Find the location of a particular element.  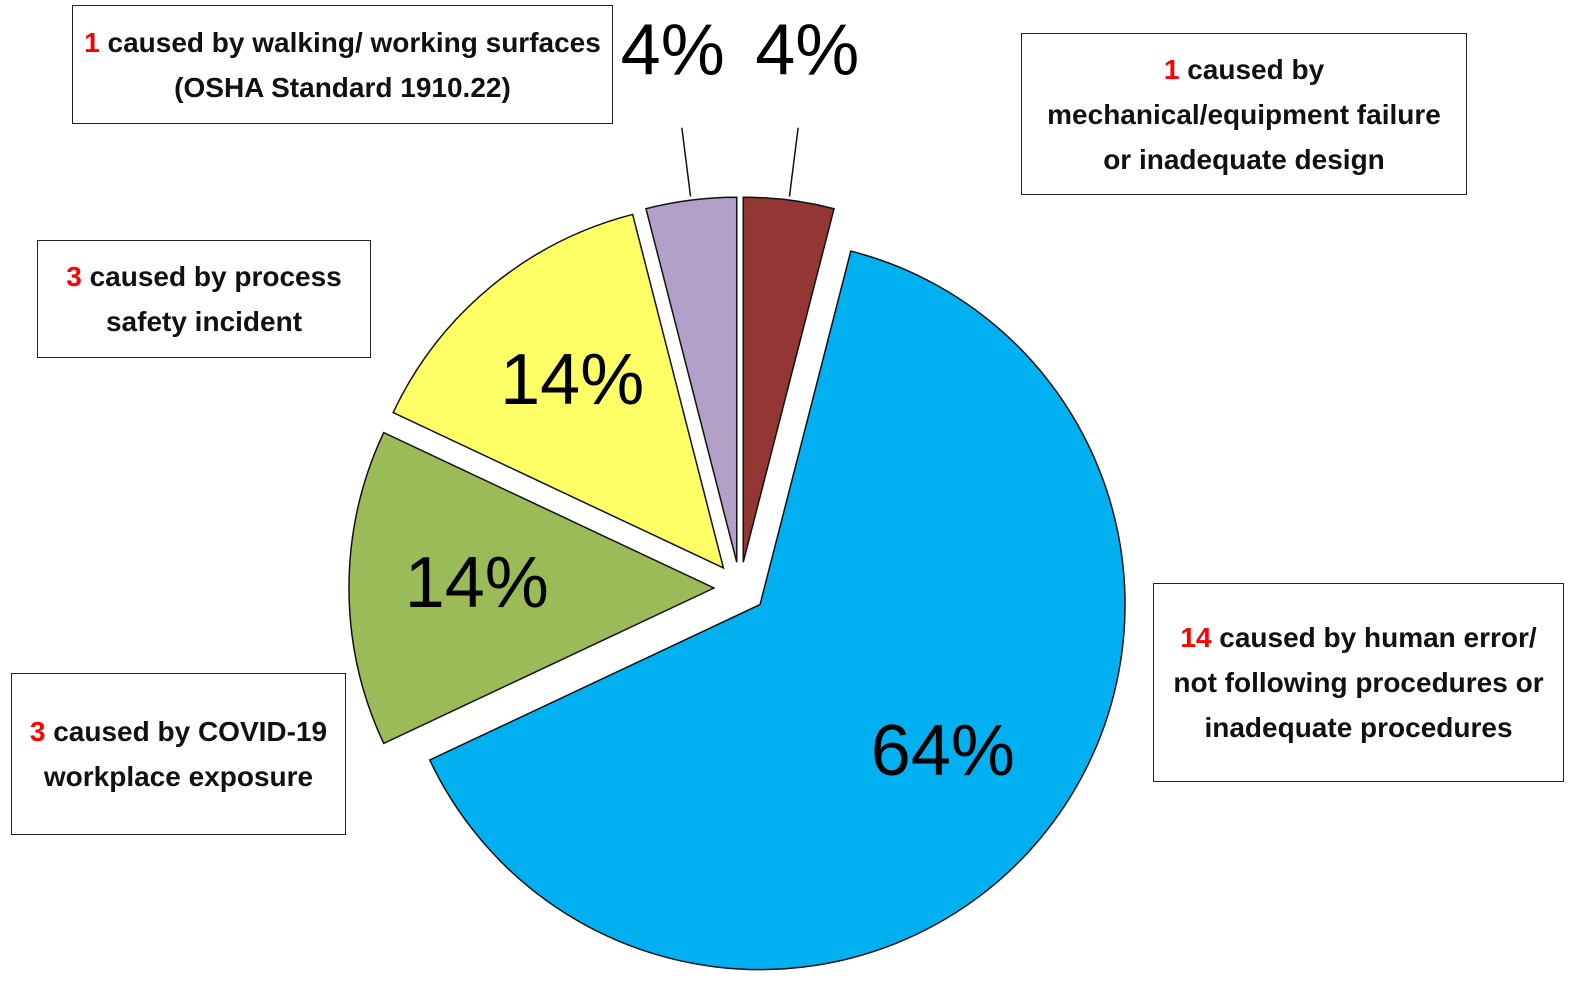

annotation-text: caused by process safety incident is located at coordinates (215, 299).